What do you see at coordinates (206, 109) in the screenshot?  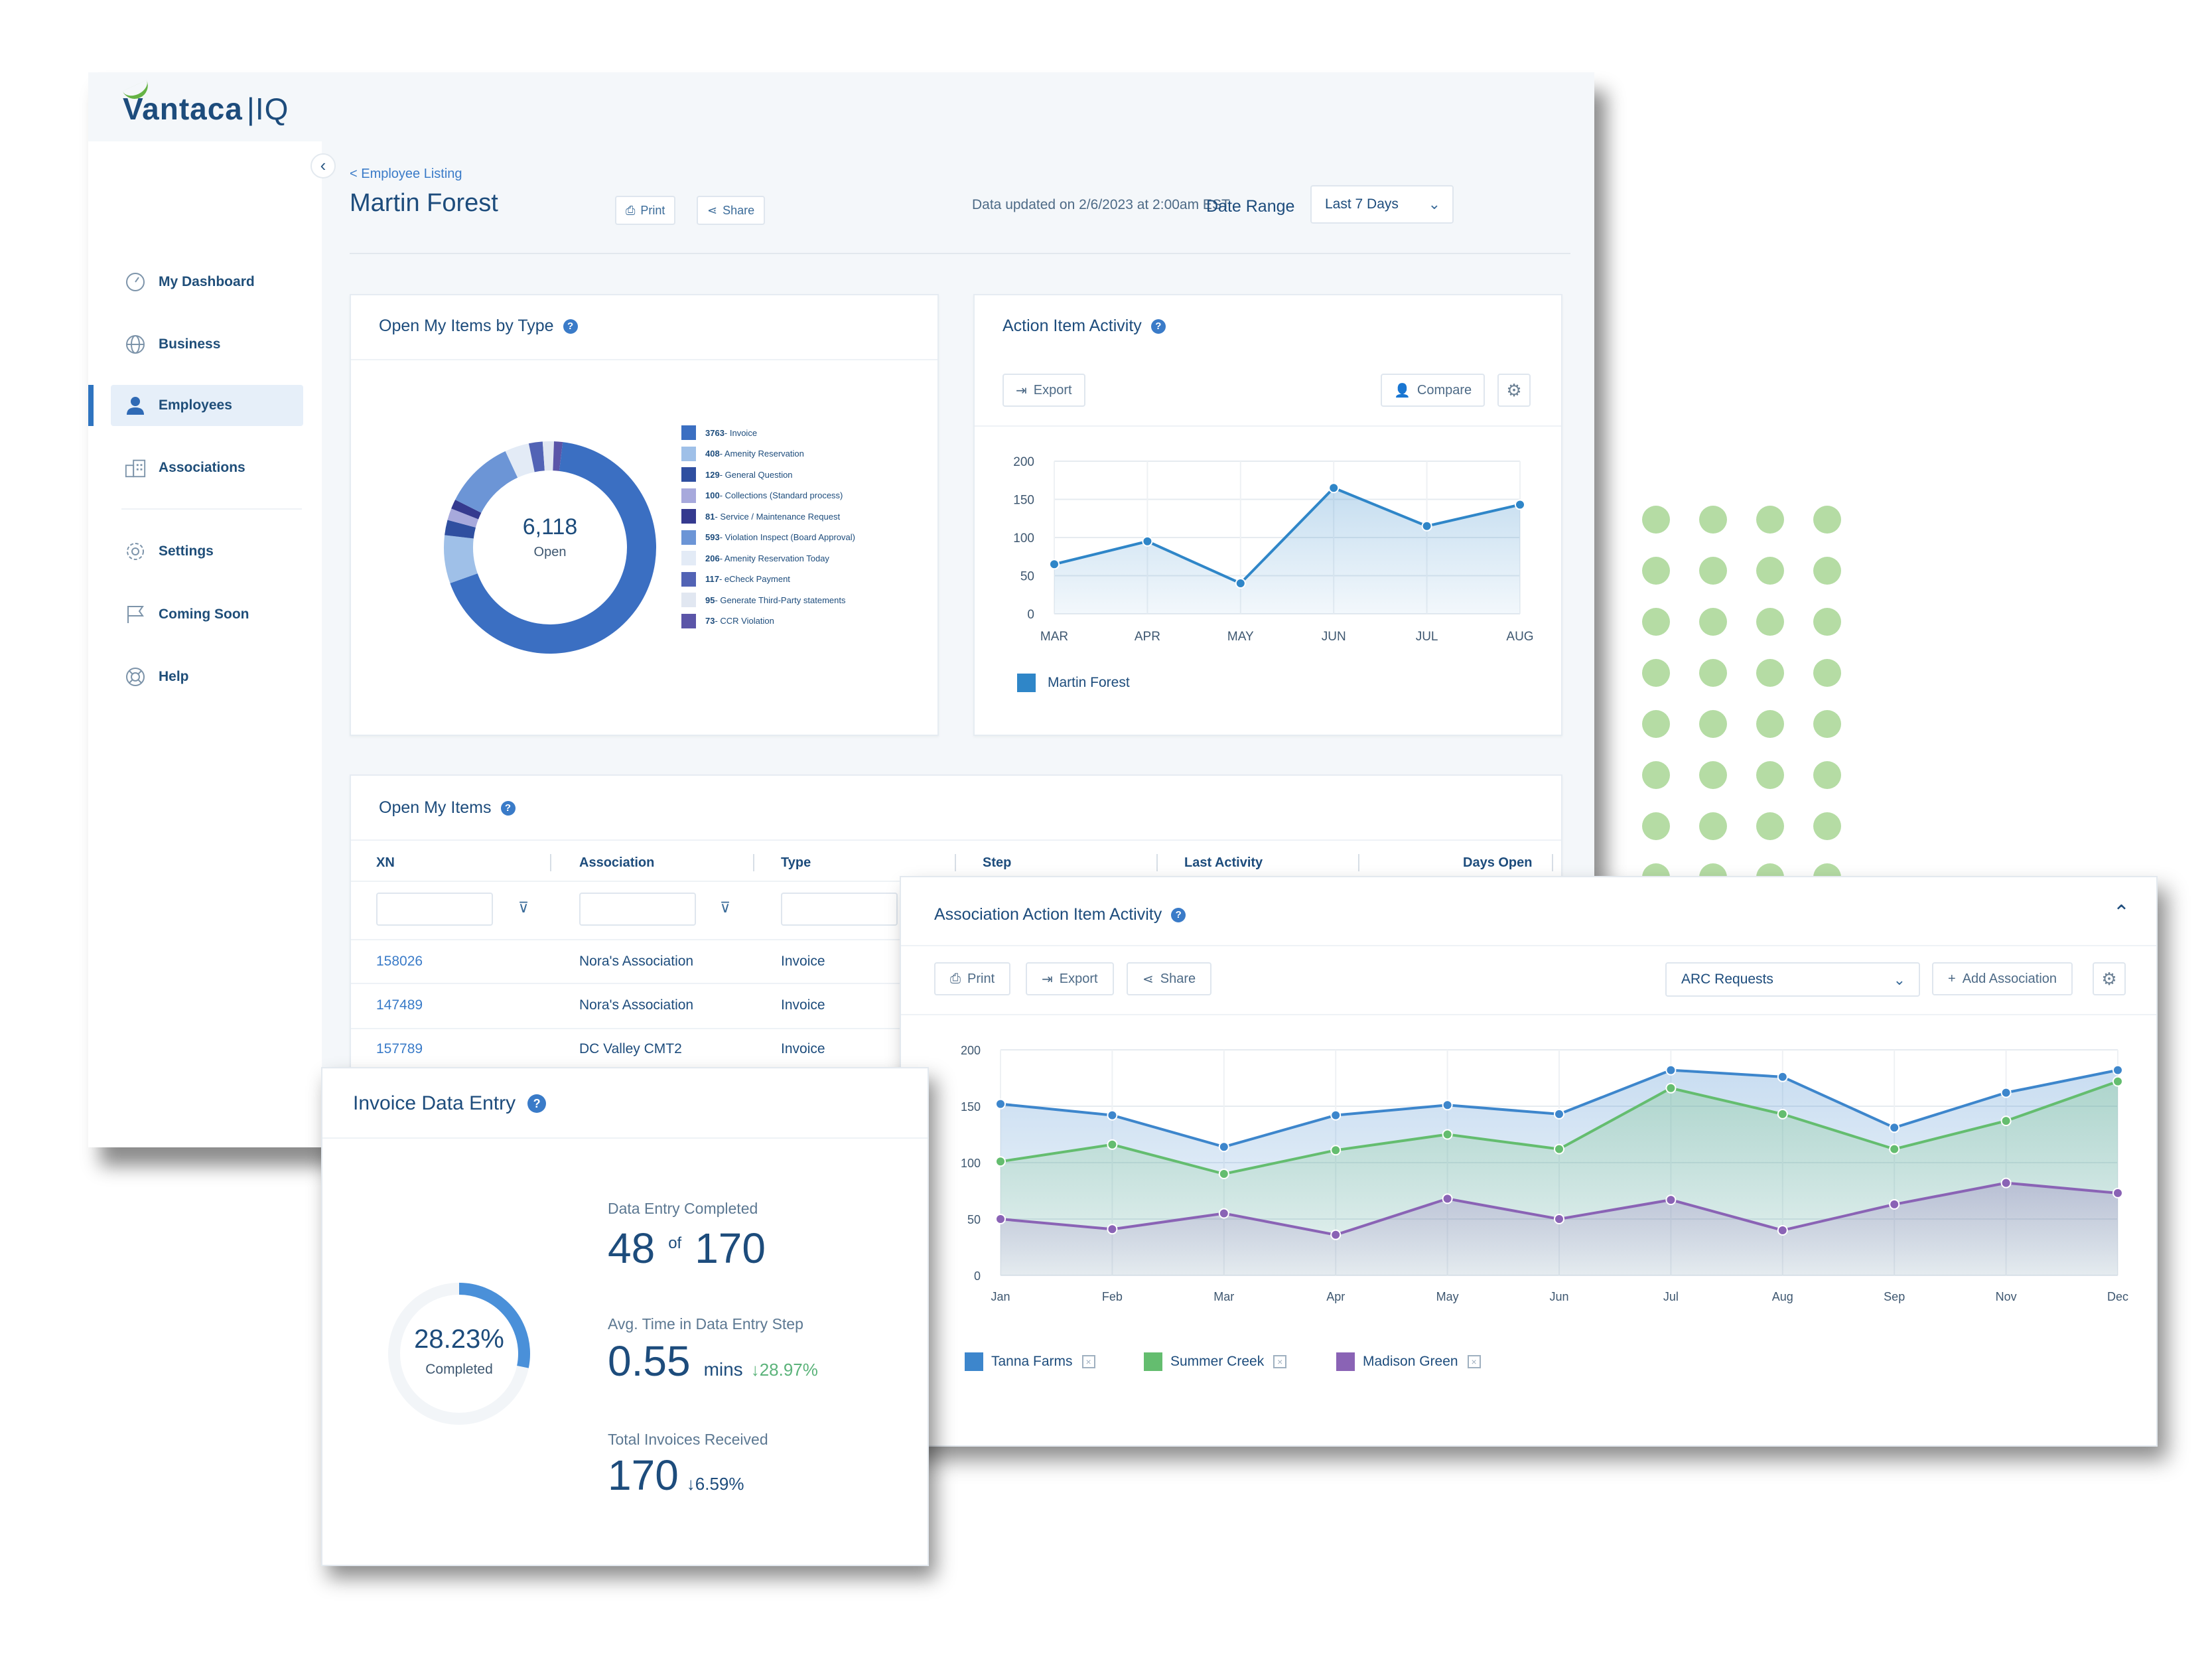 I see `vantaca-logo: Vantaca |IQ` at bounding box center [206, 109].